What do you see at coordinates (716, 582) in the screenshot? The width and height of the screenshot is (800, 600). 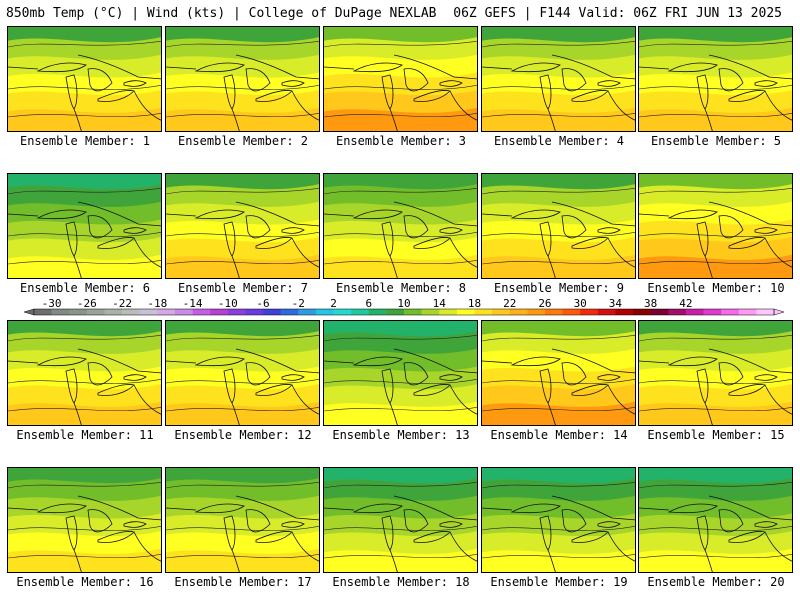 I see `ensemble-member-label: Ensemble Member: 20` at bounding box center [716, 582].